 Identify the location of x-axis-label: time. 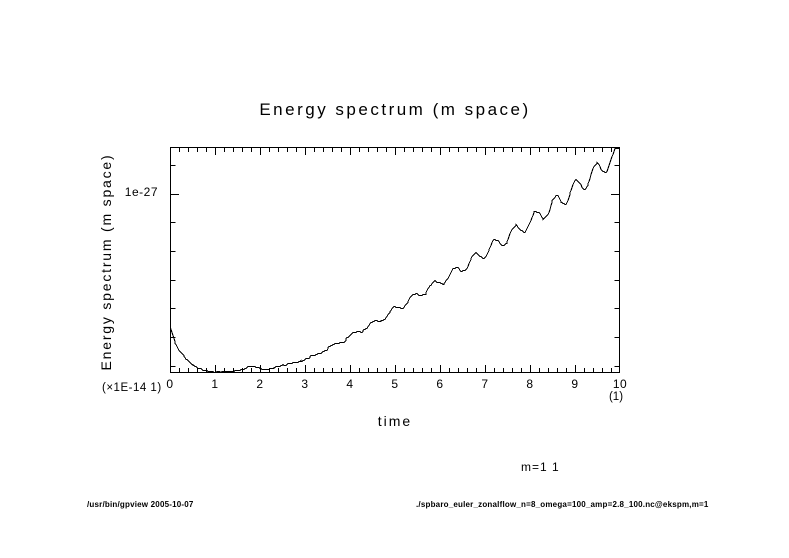
(395, 421).